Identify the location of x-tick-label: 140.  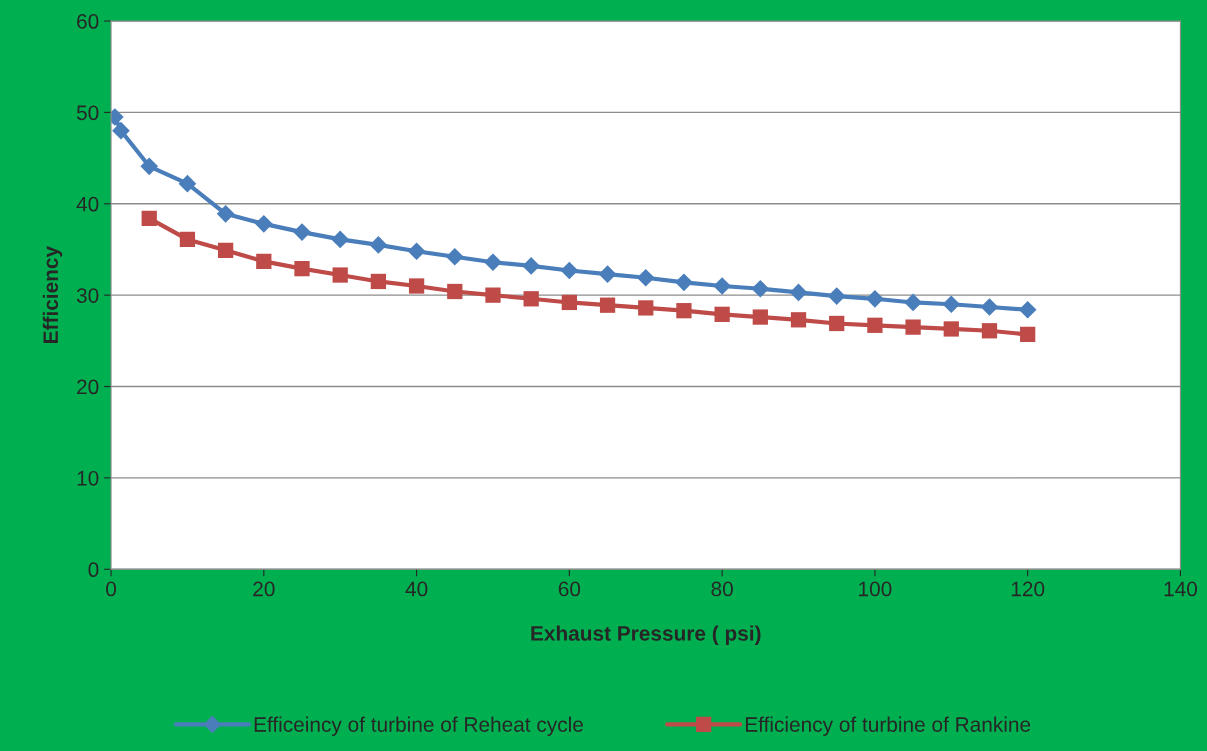
(1181, 589).